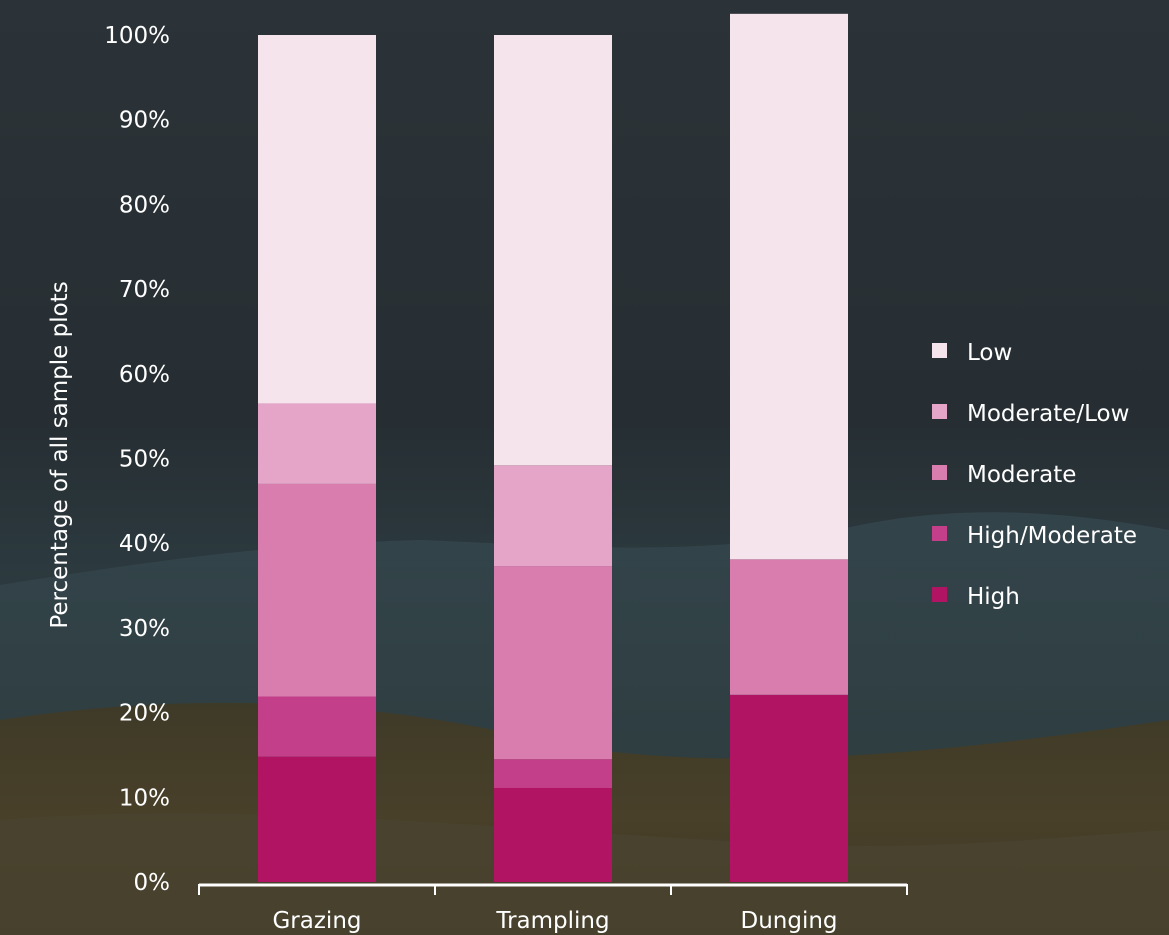 The image size is (1169, 935). I want to click on y-tick-label: 40%, so click(144, 544).